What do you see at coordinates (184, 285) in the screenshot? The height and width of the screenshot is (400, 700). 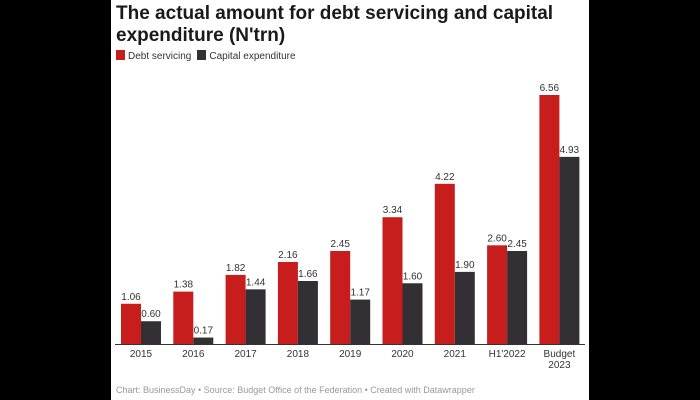 I see `data-label: 1.38` at bounding box center [184, 285].